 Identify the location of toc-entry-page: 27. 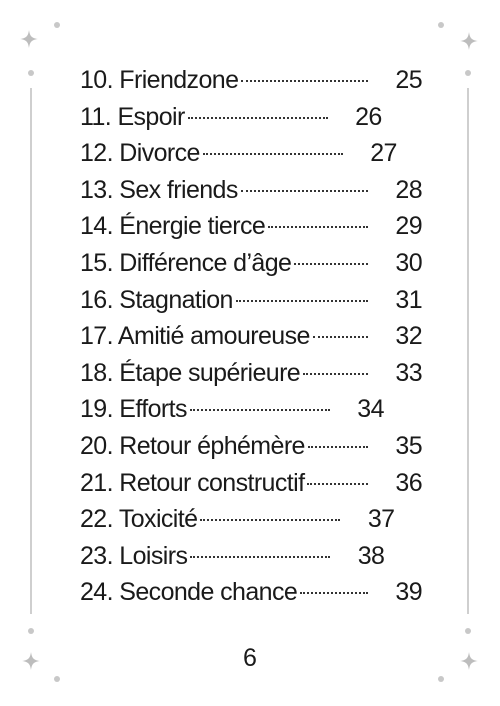
(383, 153).